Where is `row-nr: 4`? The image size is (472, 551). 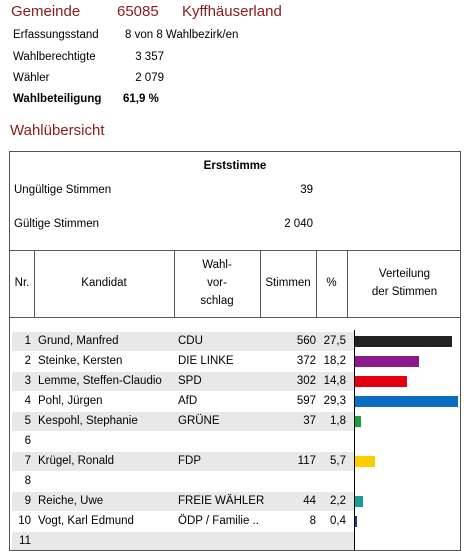 row-nr: 4 is located at coordinates (27, 401).